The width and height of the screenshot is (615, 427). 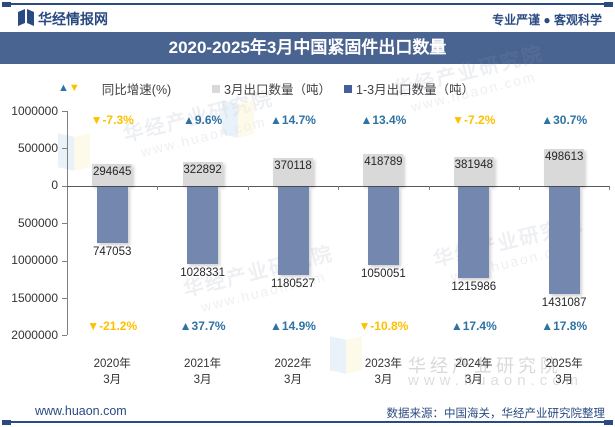 What do you see at coordinates (112, 120) in the screenshot?
I see `growth-label-march: ▼-7.3%` at bounding box center [112, 120].